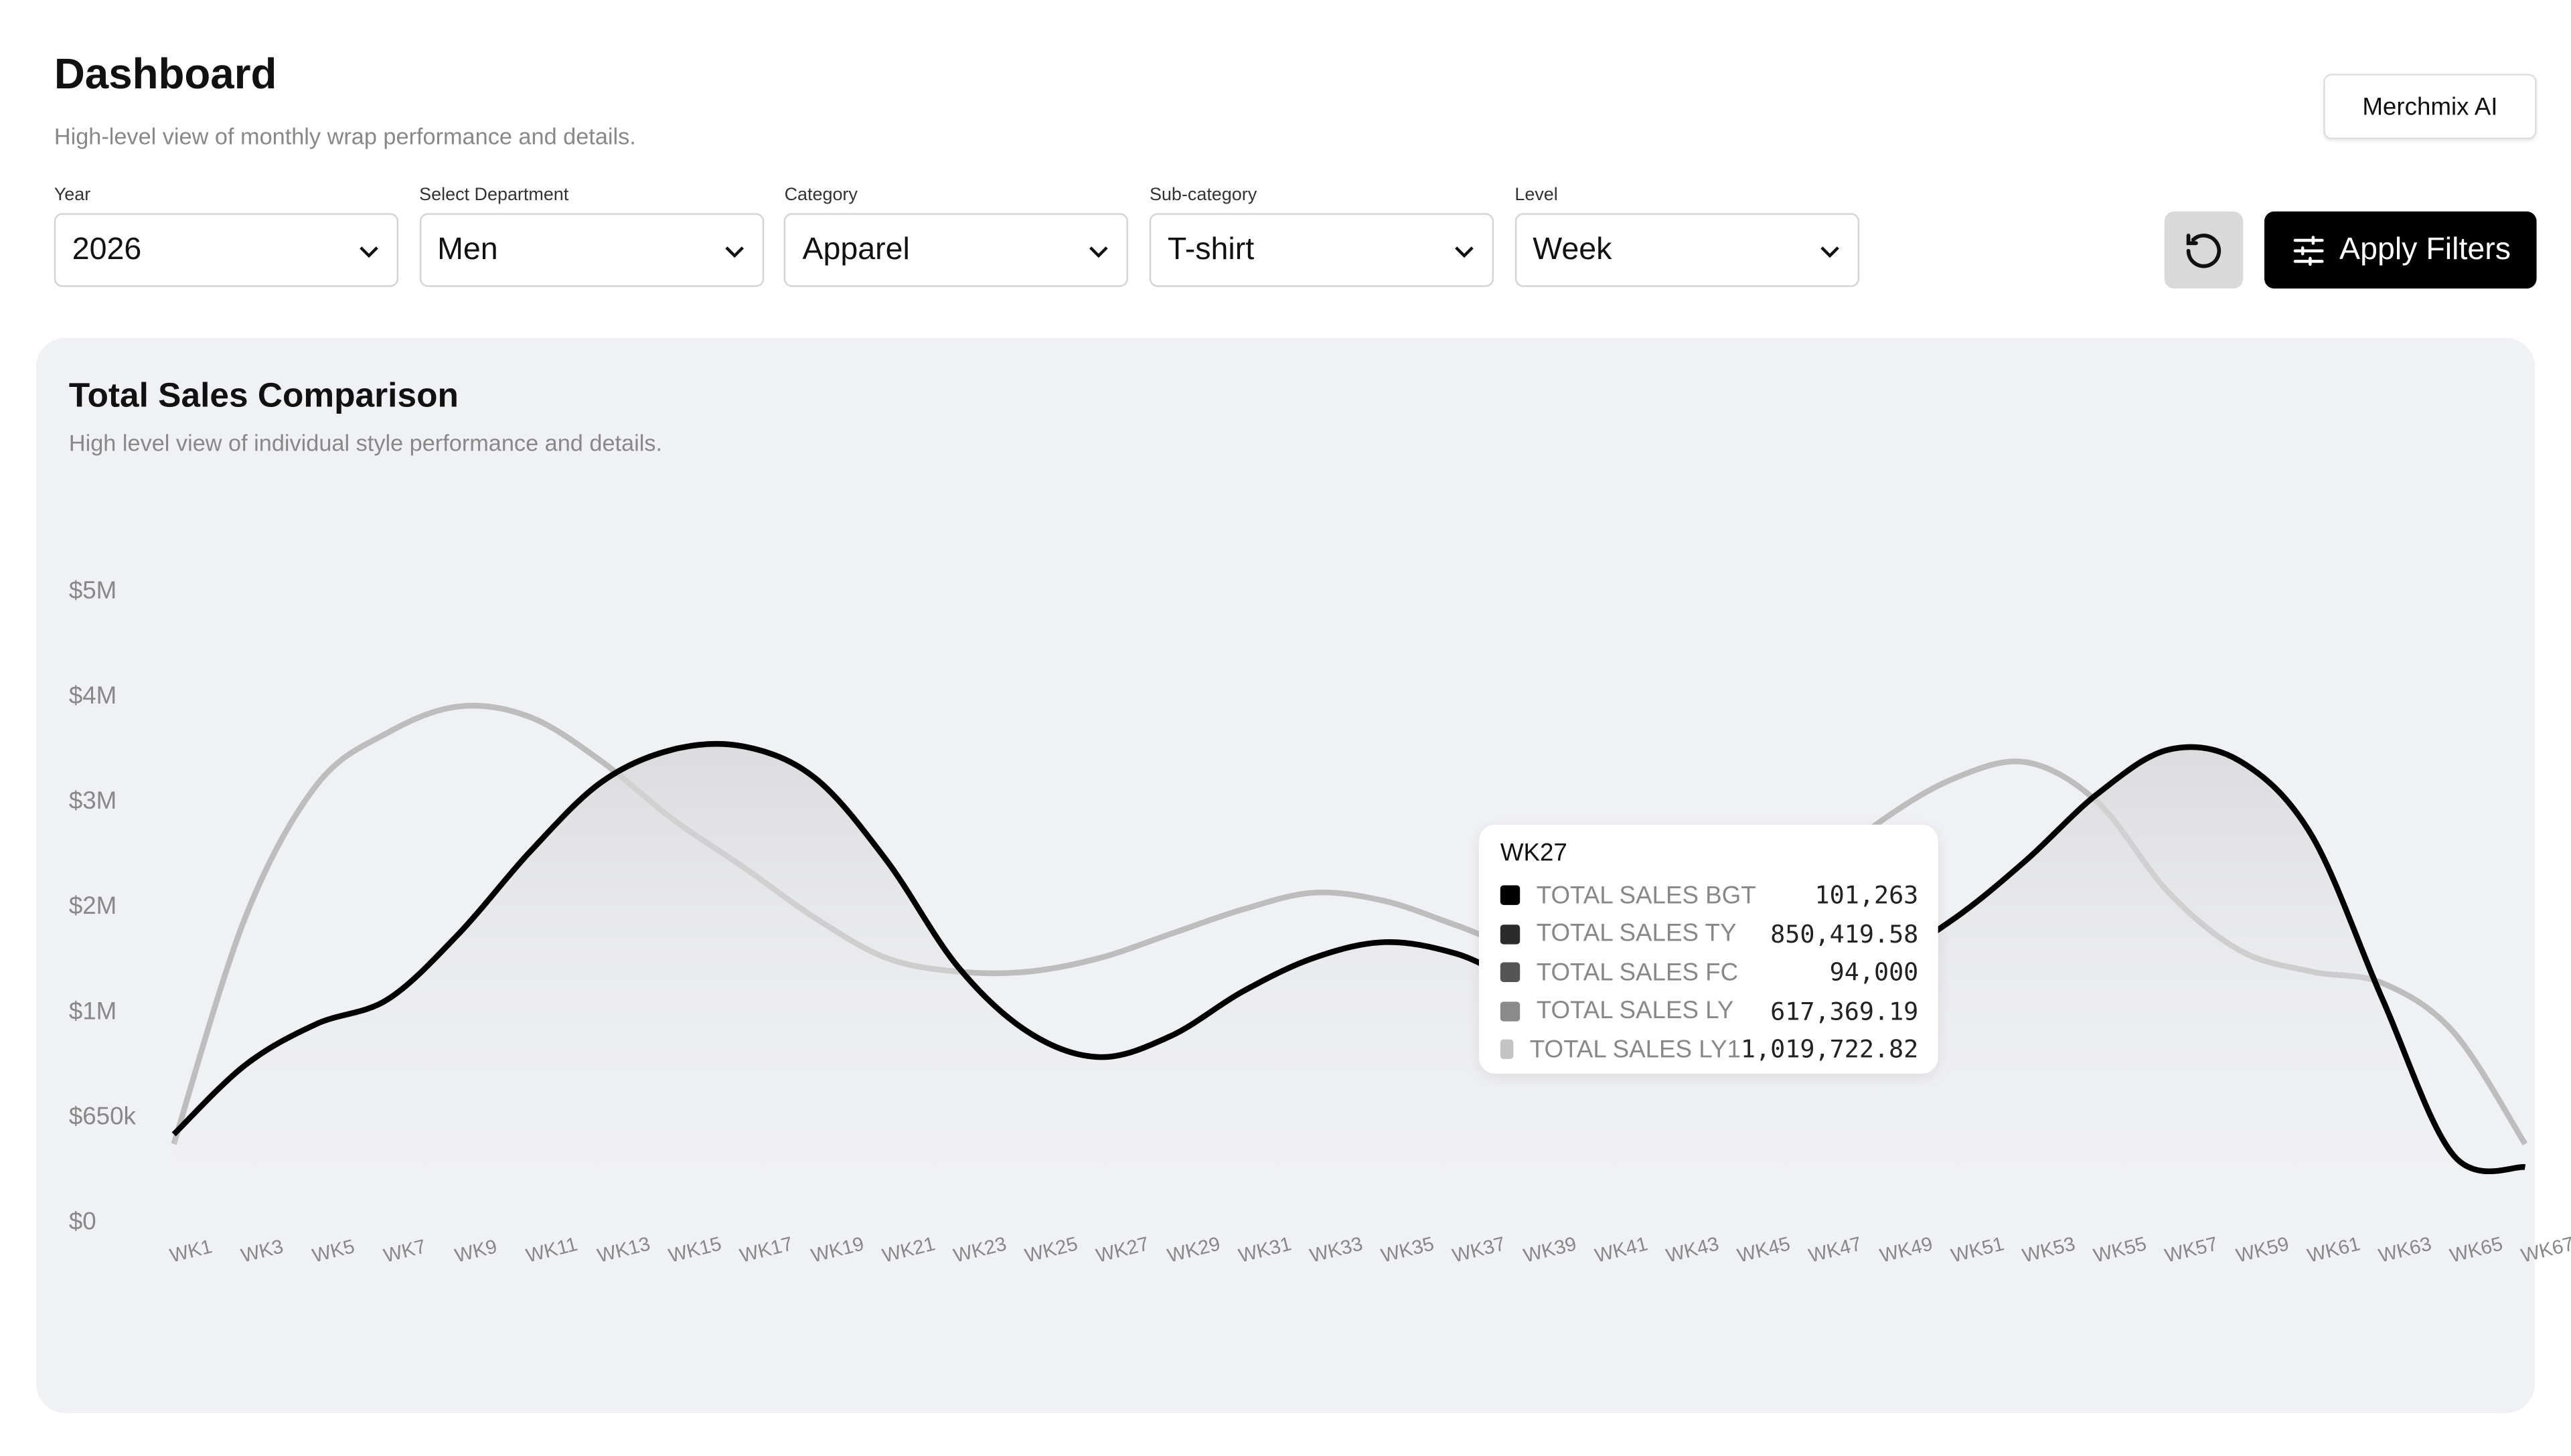 The height and width of the screenshot is (1456, 2571). Describe the element at coordinates (92, 1010) in the screenshot. I see `y-tick-label: $1M` at that location.